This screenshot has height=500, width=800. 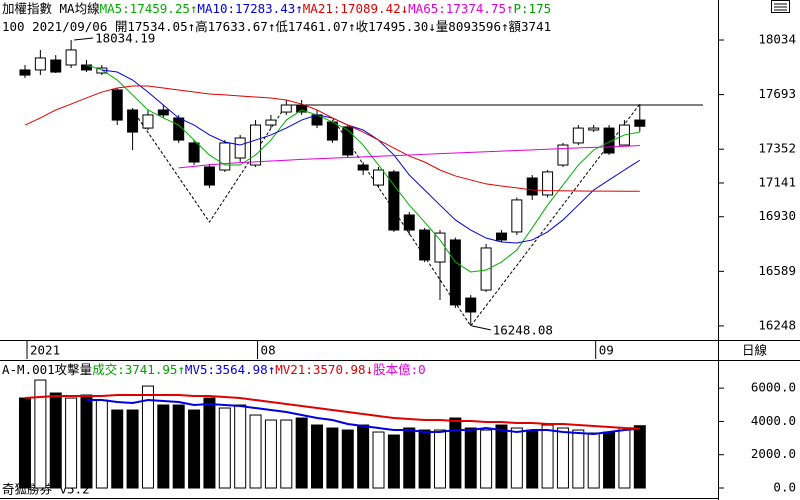 I want to click on y-tick-label: 2000.0, so click(x=773, y=453).